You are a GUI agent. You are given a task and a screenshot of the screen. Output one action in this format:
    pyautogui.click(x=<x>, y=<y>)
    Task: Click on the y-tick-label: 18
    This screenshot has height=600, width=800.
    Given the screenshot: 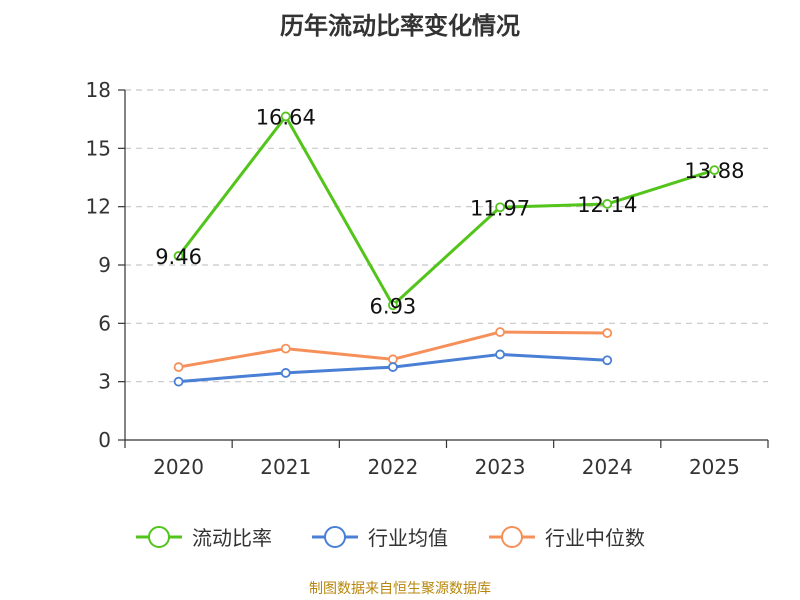 What is the action you would take?
    pyautogui.click(x=98, y=90)
    